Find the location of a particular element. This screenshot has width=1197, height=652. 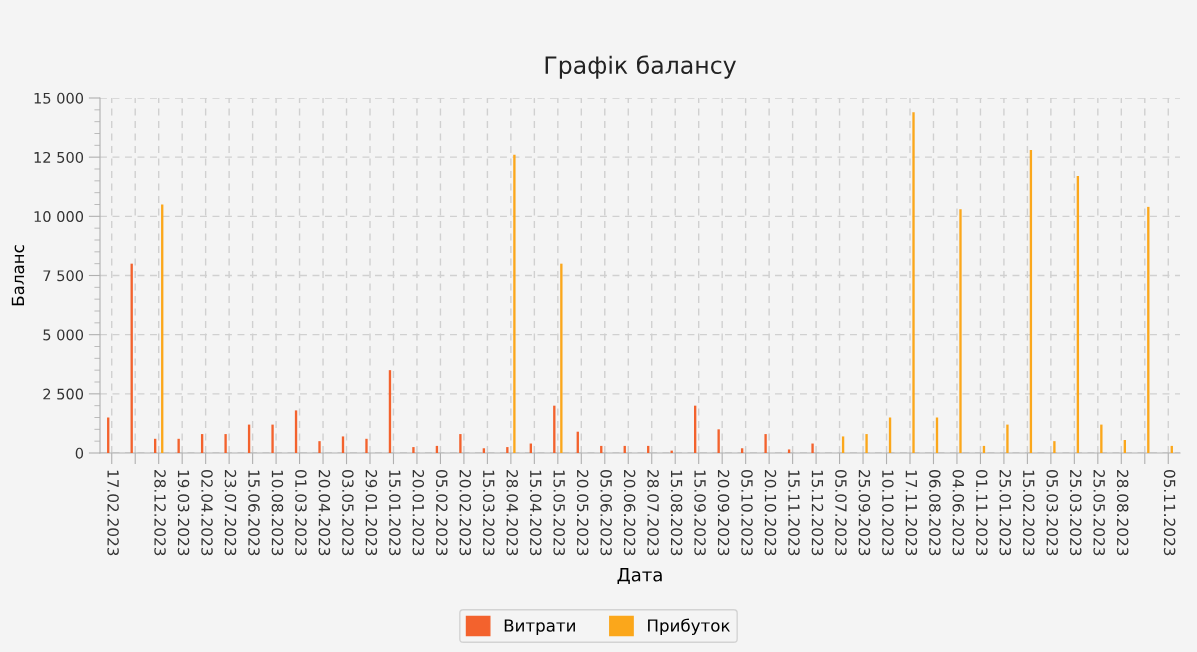

legend-label: Витрати is located at coordinates (539, 627).